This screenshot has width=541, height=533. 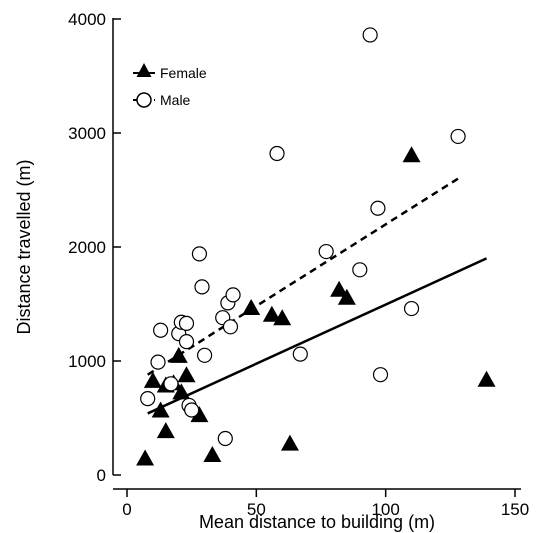 I want to click on x-axis-label: Mean distance to building (m), so click(x=317, y=522).